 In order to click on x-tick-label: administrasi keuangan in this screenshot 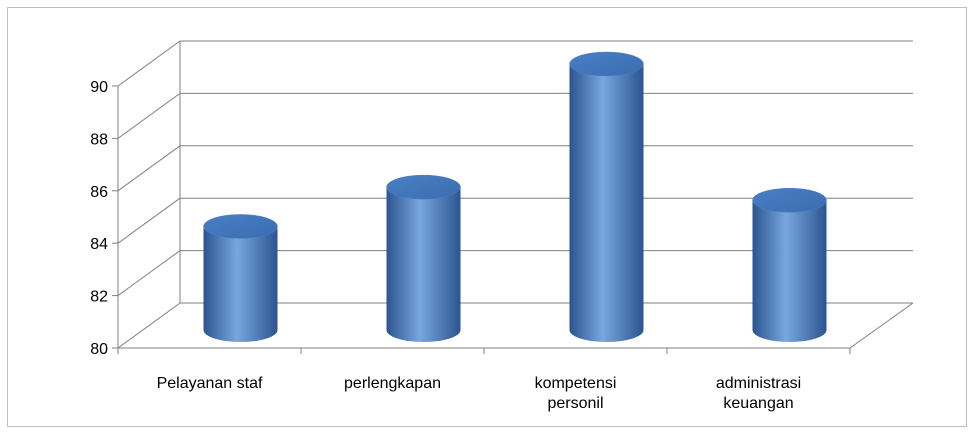, I will do `click(758, 393)`.